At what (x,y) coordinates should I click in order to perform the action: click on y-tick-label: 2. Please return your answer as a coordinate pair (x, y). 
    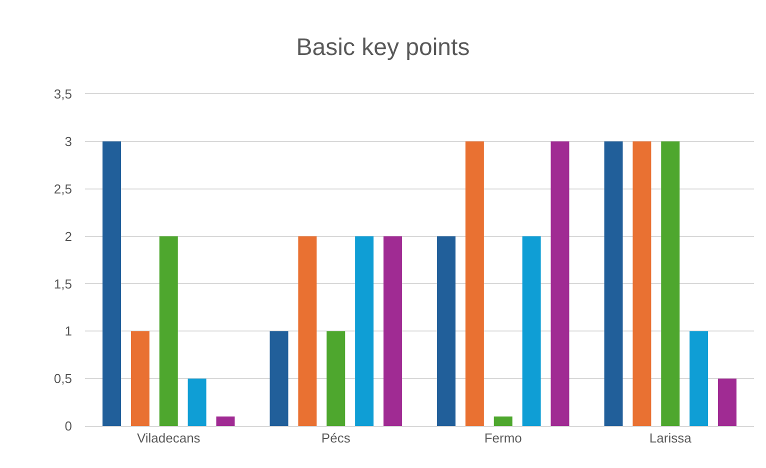
    Looking at the image, I should click on (68, 236).